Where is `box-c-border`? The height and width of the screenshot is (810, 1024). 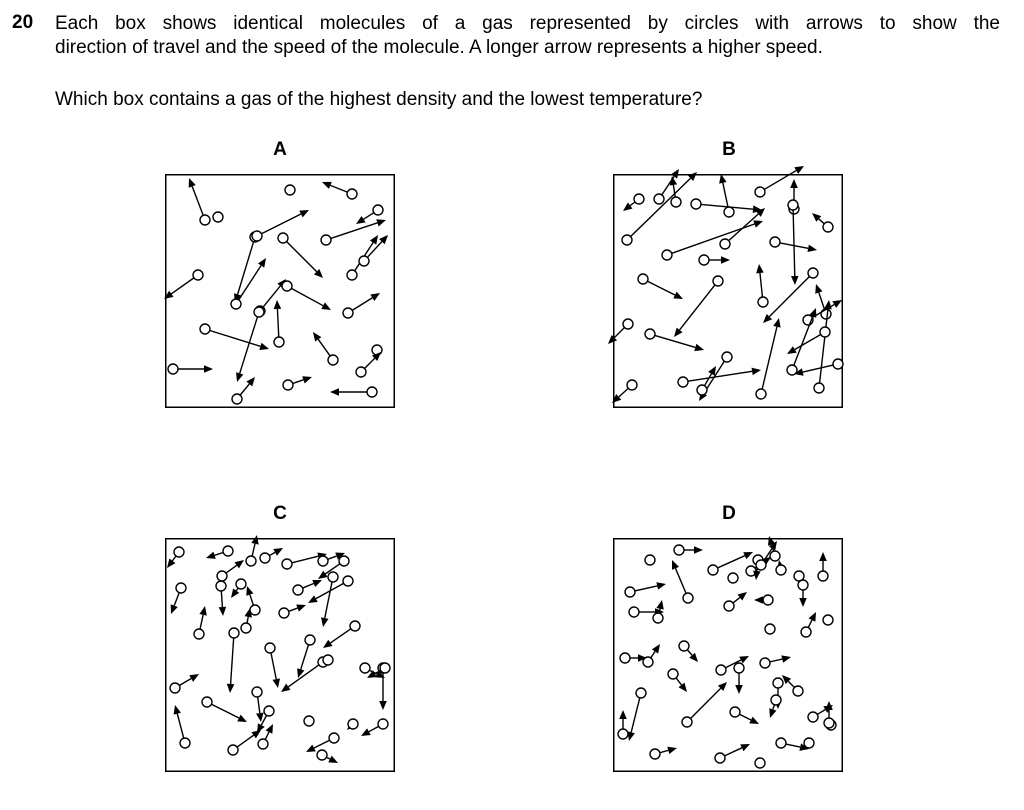 box-c-border is located at coordinates (280, 655).